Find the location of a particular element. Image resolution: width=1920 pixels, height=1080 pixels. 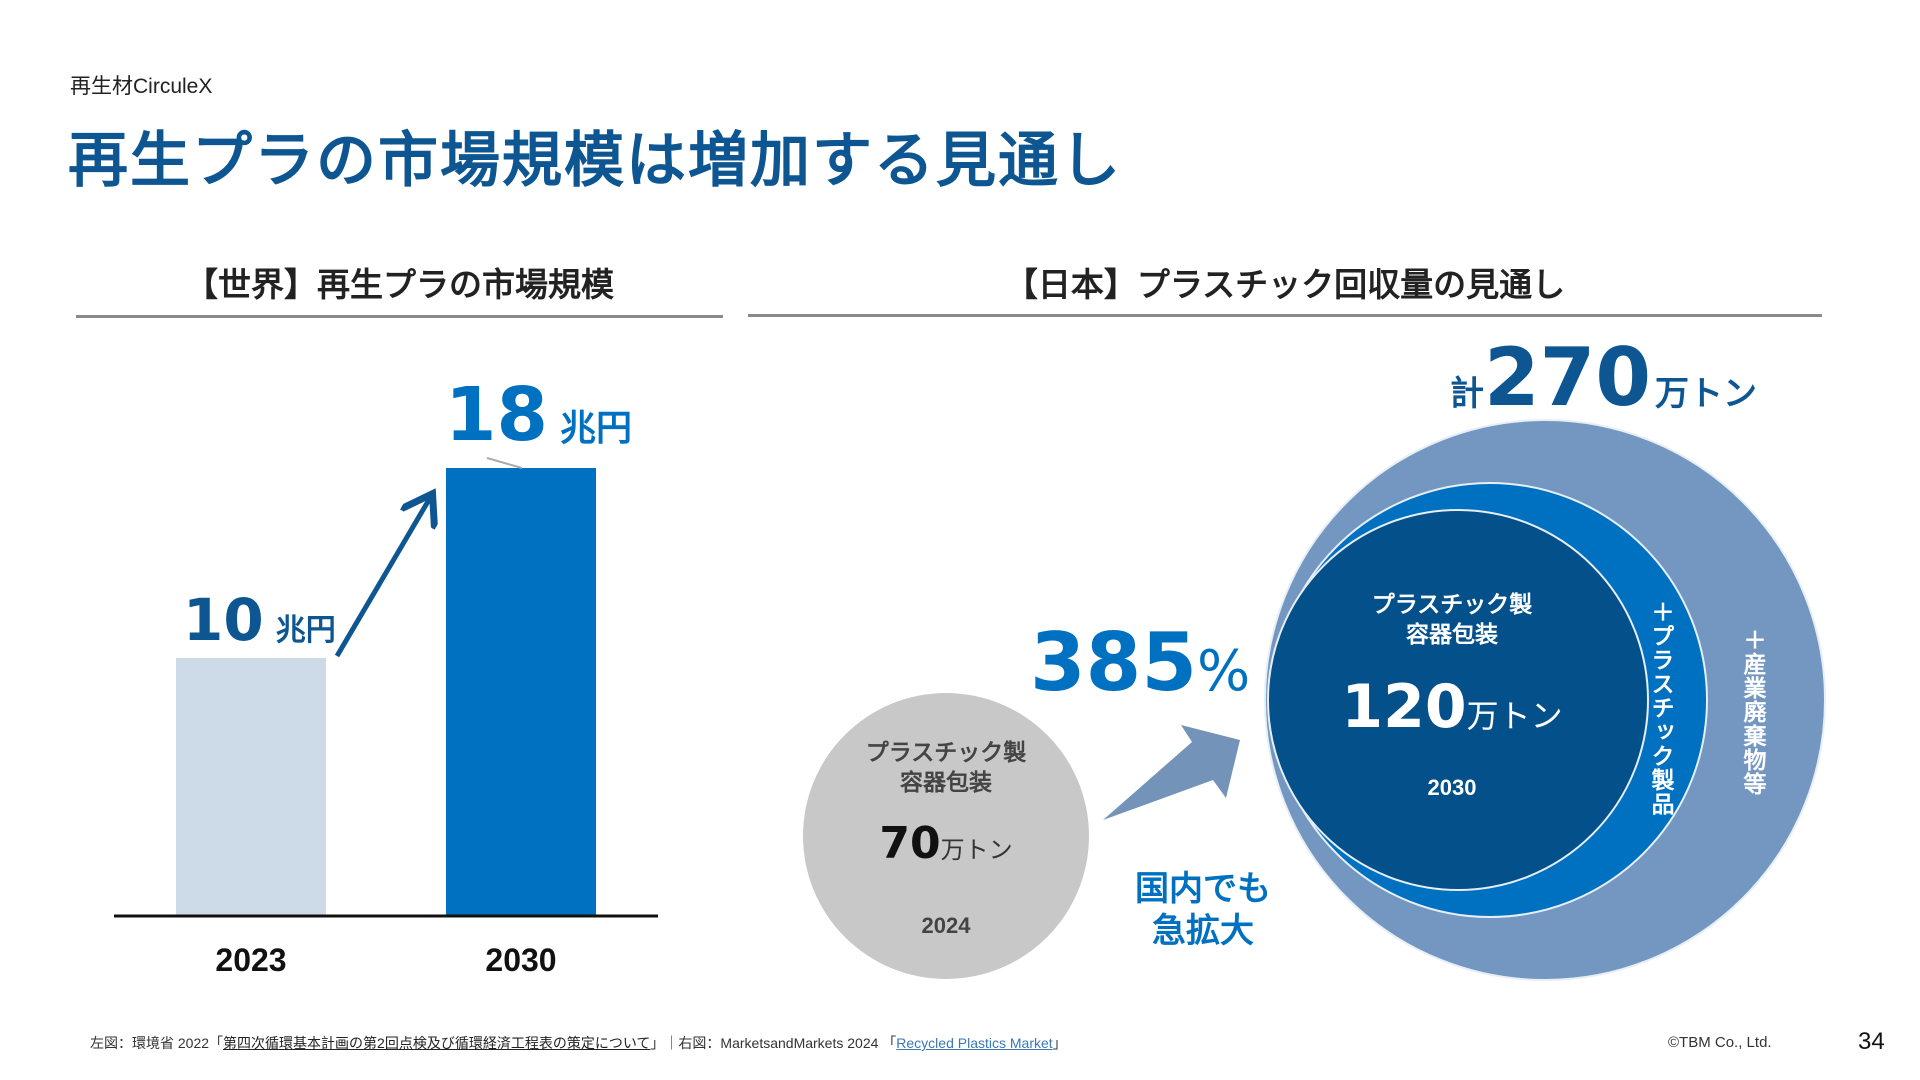

circle-2030-label-line2: 容器包装 is located at coordinates (1452, 634).